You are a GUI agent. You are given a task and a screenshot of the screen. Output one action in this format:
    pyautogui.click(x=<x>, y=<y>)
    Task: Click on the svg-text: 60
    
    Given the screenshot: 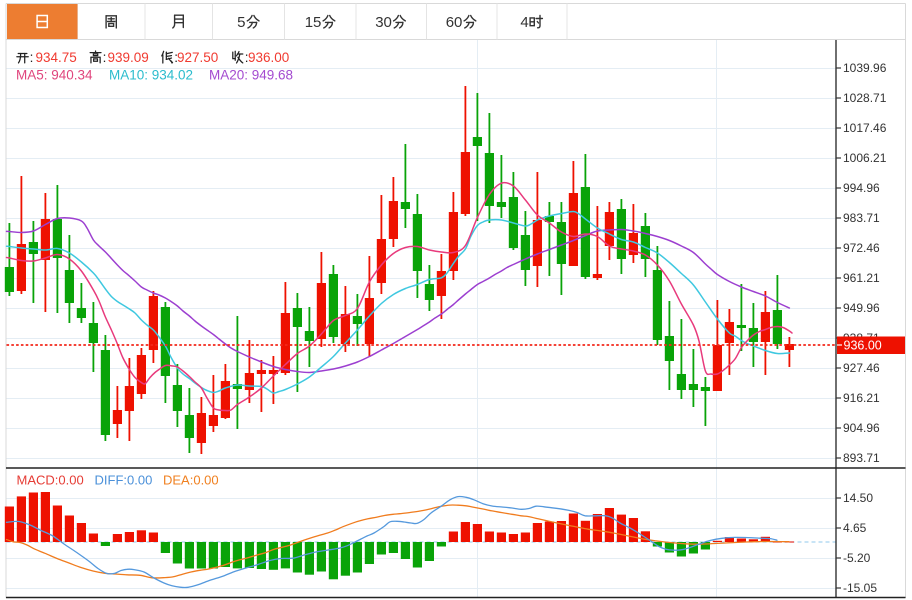 What is the action you would take?
    pyautogui.click(x=454, y=22)
    